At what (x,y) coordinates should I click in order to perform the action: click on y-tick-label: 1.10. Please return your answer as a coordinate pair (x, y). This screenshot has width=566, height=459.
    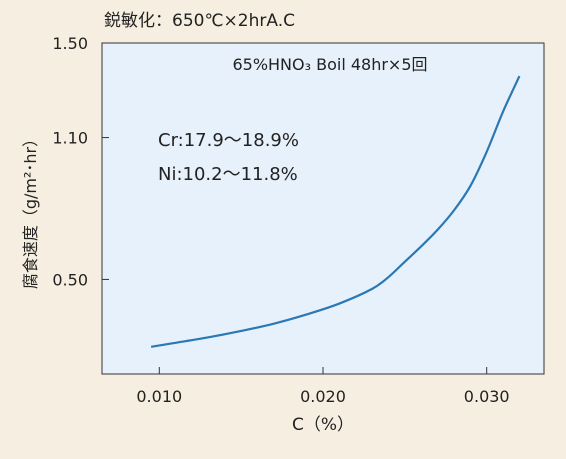
    Looking at the image, I should click on (70, 138).